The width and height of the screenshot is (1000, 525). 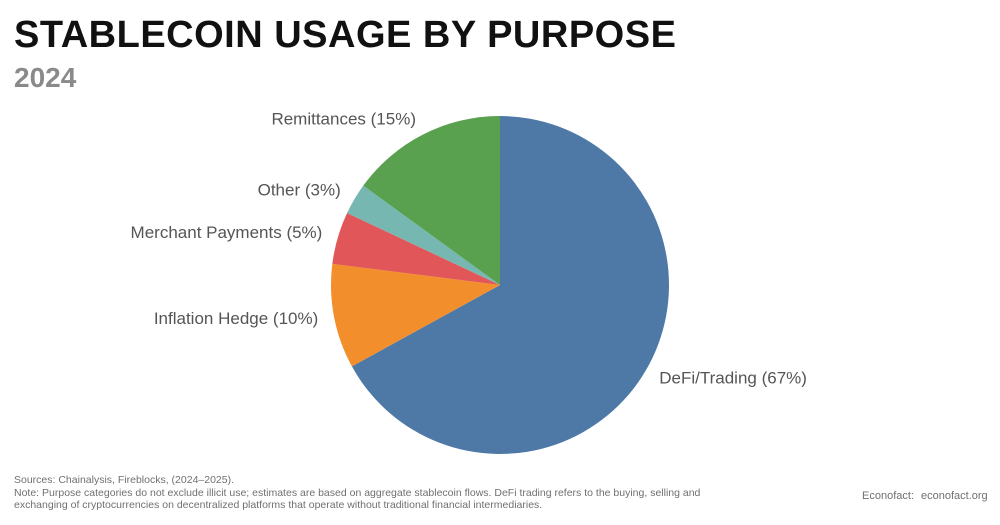 What do you see at coordinates (227, 232) in the screenshot?
I see `slice-label-merchant-payments: Merchant Payments (5%)` at bounding box center [227, 232].